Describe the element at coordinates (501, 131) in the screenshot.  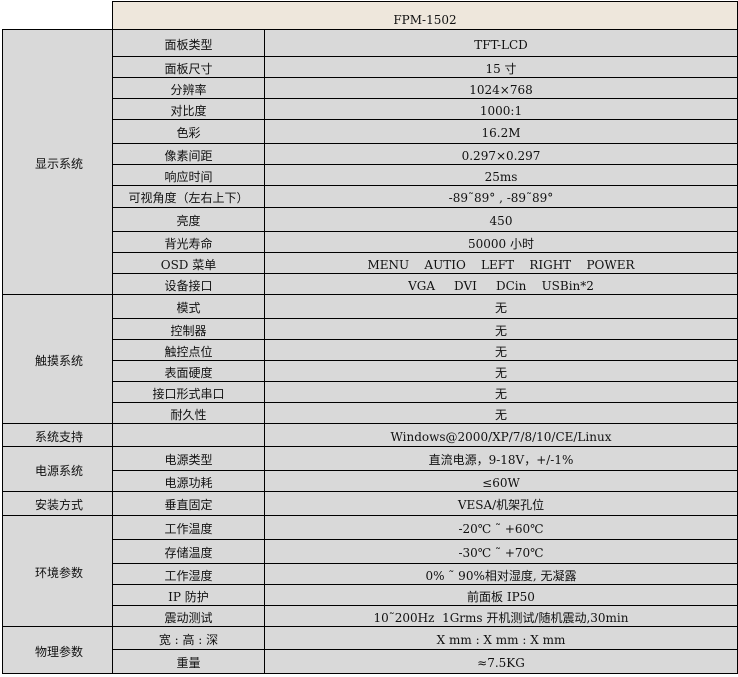
I see `spec-value: 16.2M` at that location.